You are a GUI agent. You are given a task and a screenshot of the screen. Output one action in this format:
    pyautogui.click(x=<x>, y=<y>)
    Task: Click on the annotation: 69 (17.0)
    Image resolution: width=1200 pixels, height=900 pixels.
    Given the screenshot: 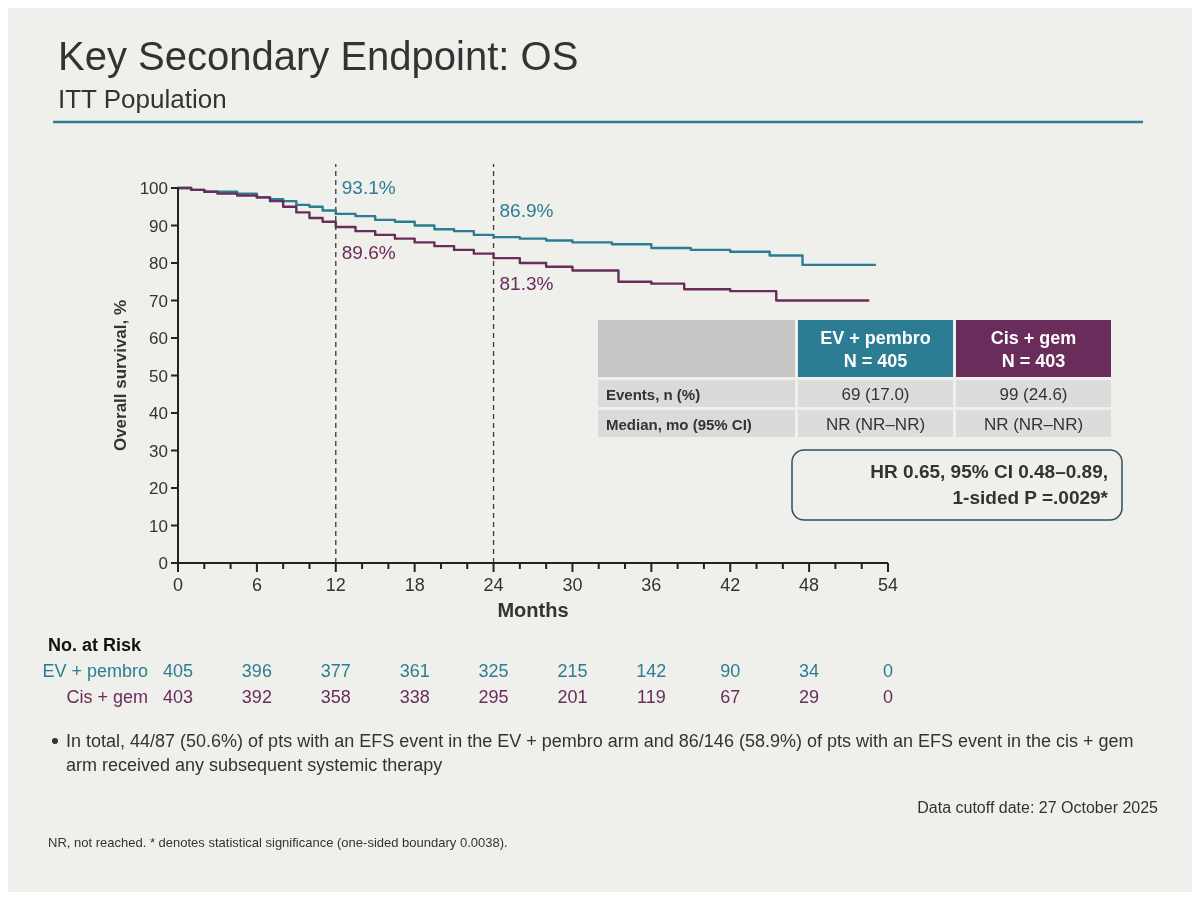 What is the action you would take?
    pyautogui.click(x=875, y=394)
    